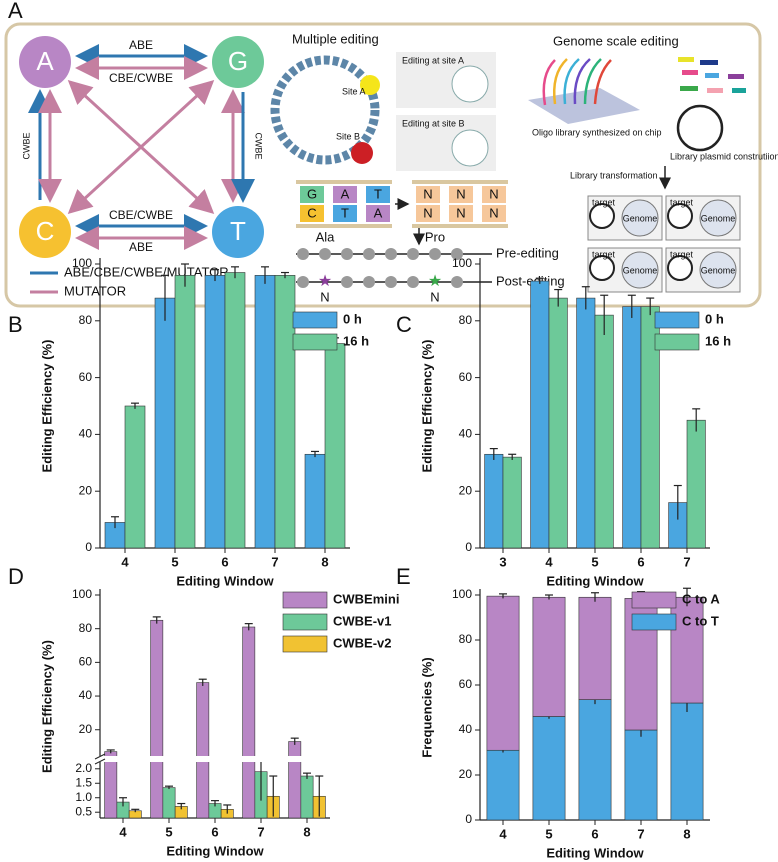 The width and height of the screenshot is (778, 862). I want to click on legend-label: C to T, so click(700, 620).